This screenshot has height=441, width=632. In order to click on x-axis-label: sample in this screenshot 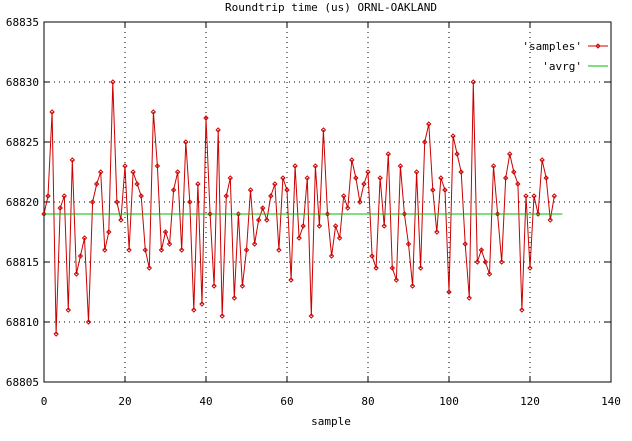, I will do `click(331, 421)`.